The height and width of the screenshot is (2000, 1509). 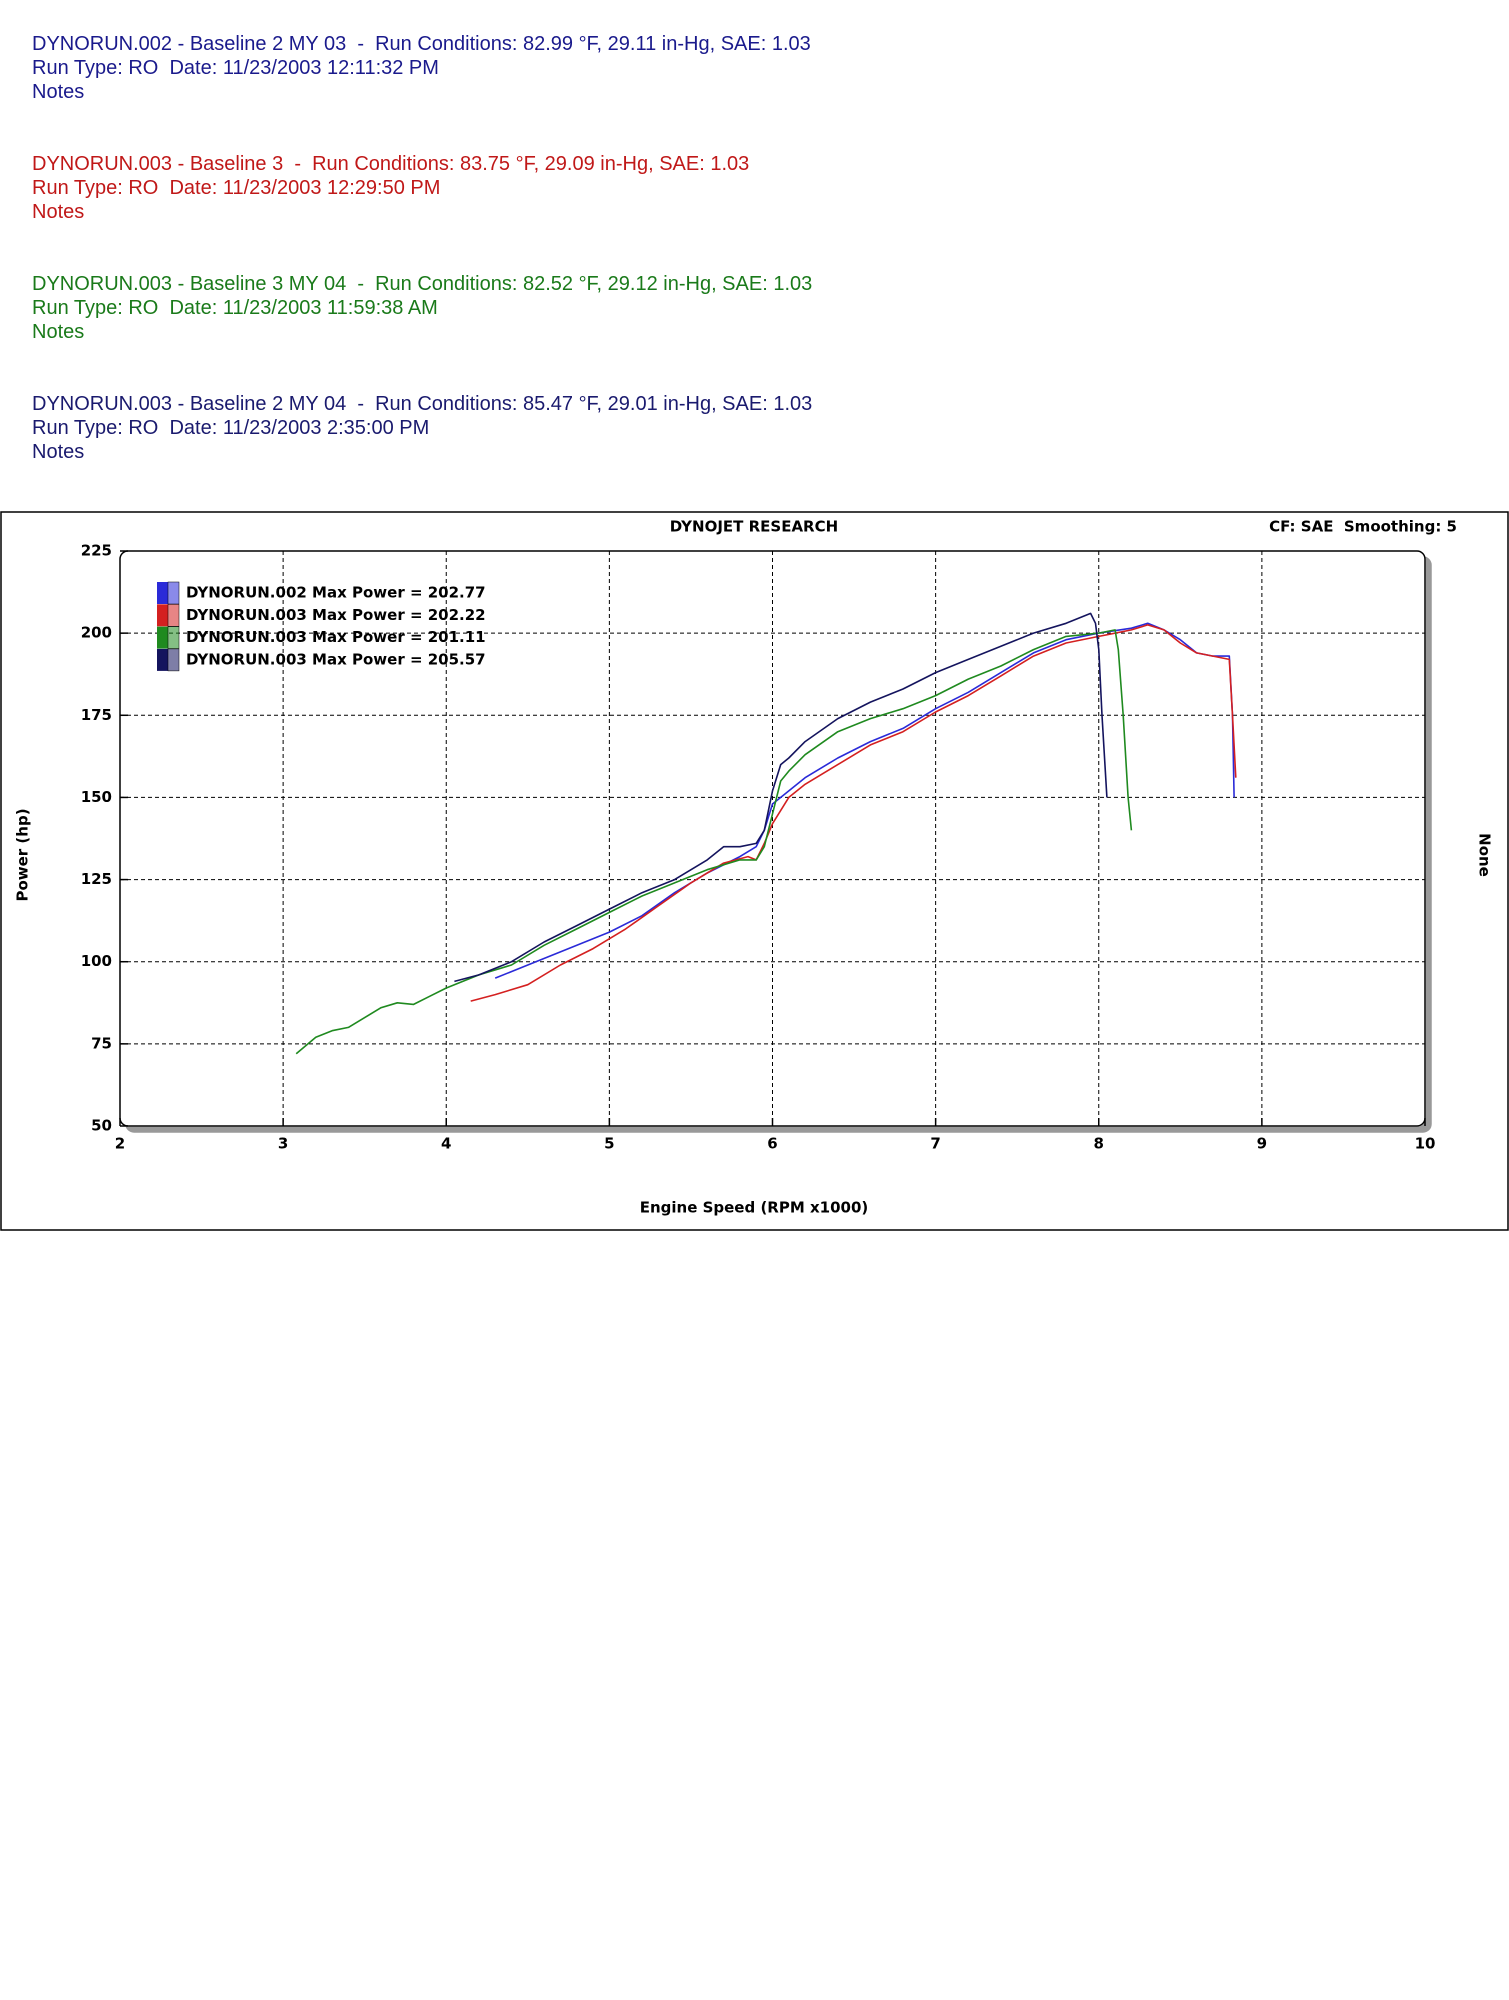 I want to click on x-tick-label: 7, so click(x=935, y=1144).